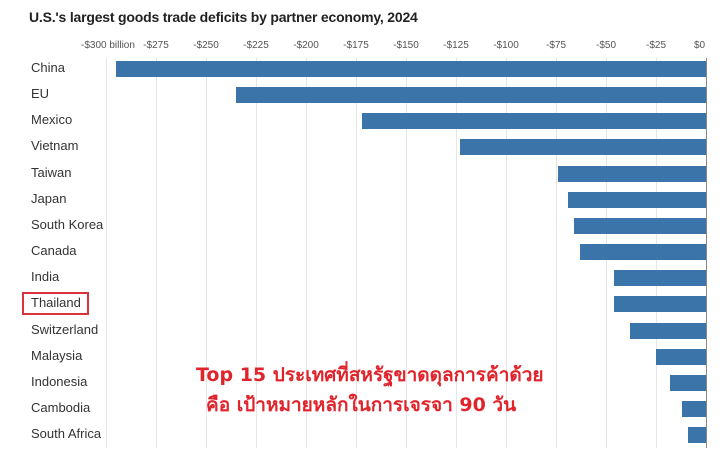 The width and height of the screenshot is (721, 465). Describe the element at coordinates (45, 277) in the screenshot. I see `category-label: India` at that location.